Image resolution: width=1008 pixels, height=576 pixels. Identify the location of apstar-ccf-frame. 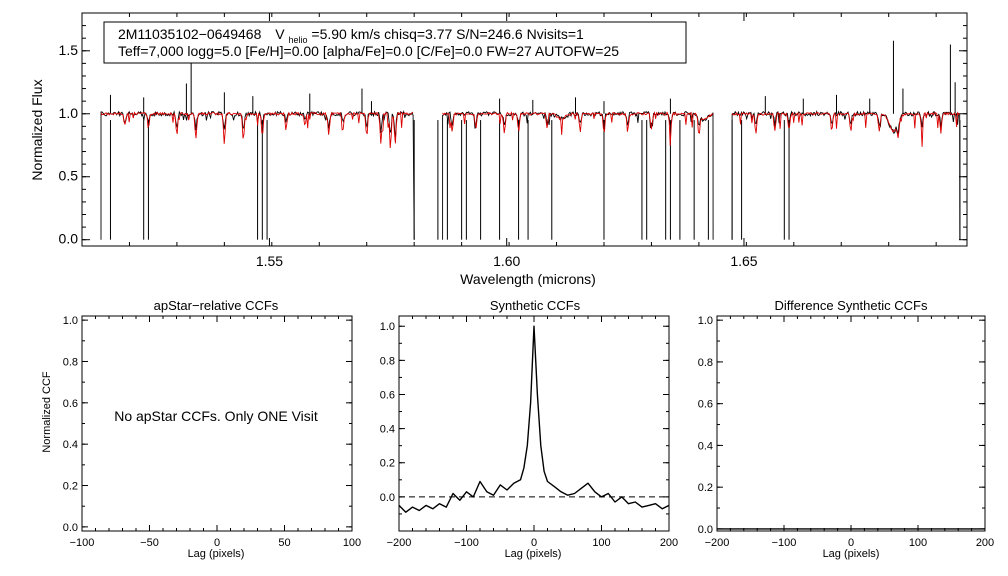
(217, 423).